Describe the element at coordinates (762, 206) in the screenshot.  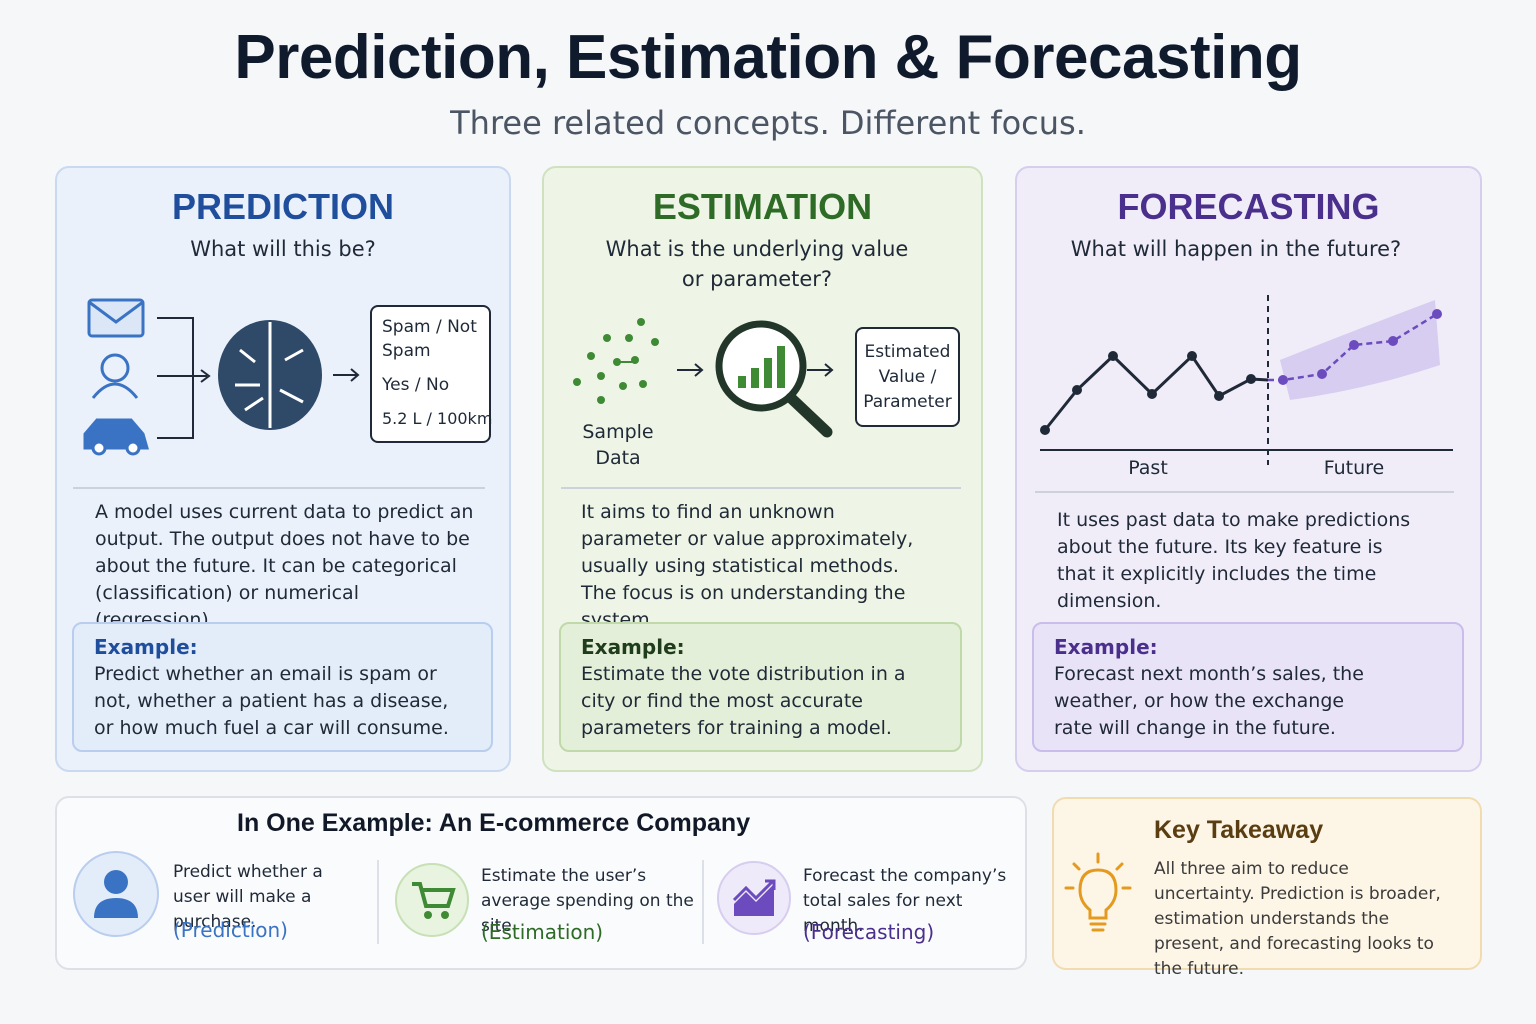
I see `card-title: ESTIMATION` at that location.